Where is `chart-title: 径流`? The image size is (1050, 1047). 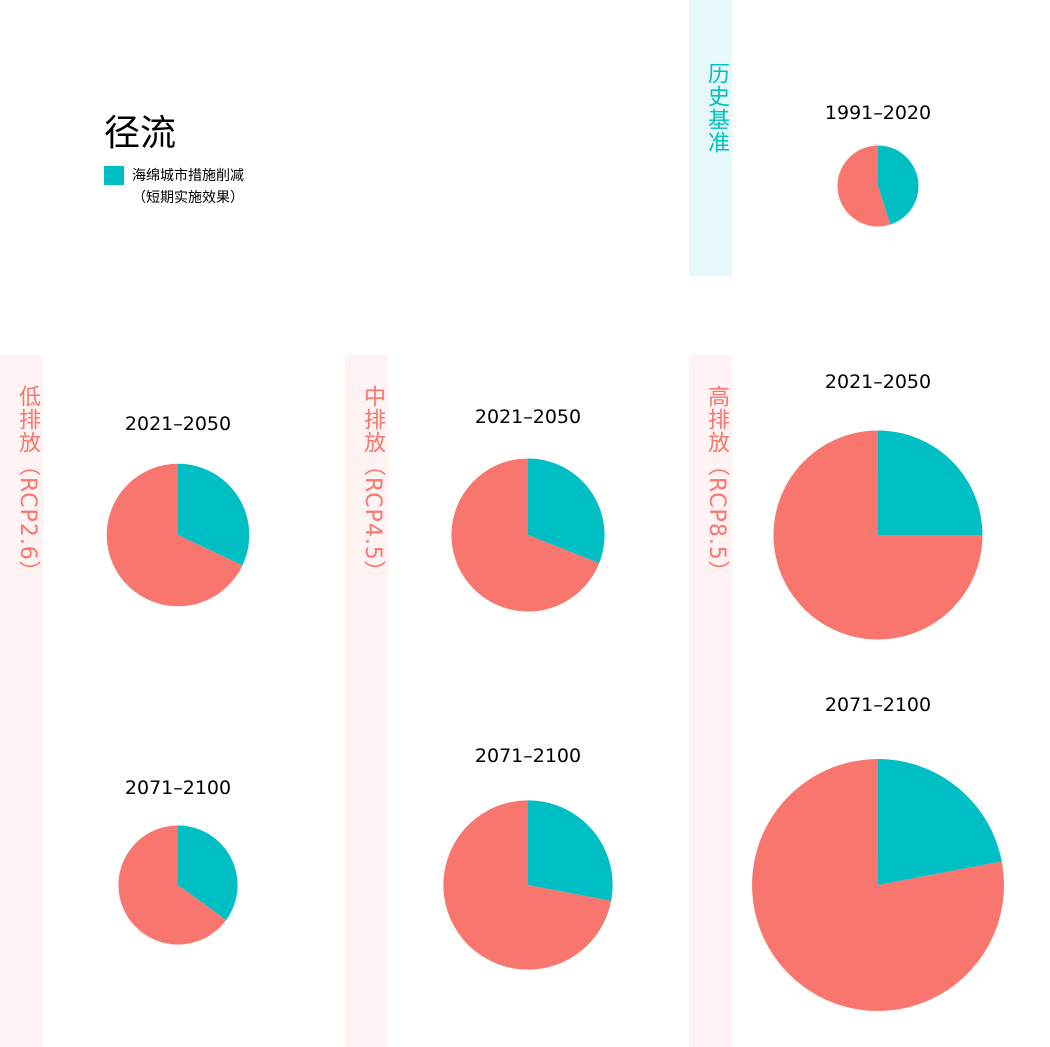
chart-title: 径流 is located at coordinates (140, 133).